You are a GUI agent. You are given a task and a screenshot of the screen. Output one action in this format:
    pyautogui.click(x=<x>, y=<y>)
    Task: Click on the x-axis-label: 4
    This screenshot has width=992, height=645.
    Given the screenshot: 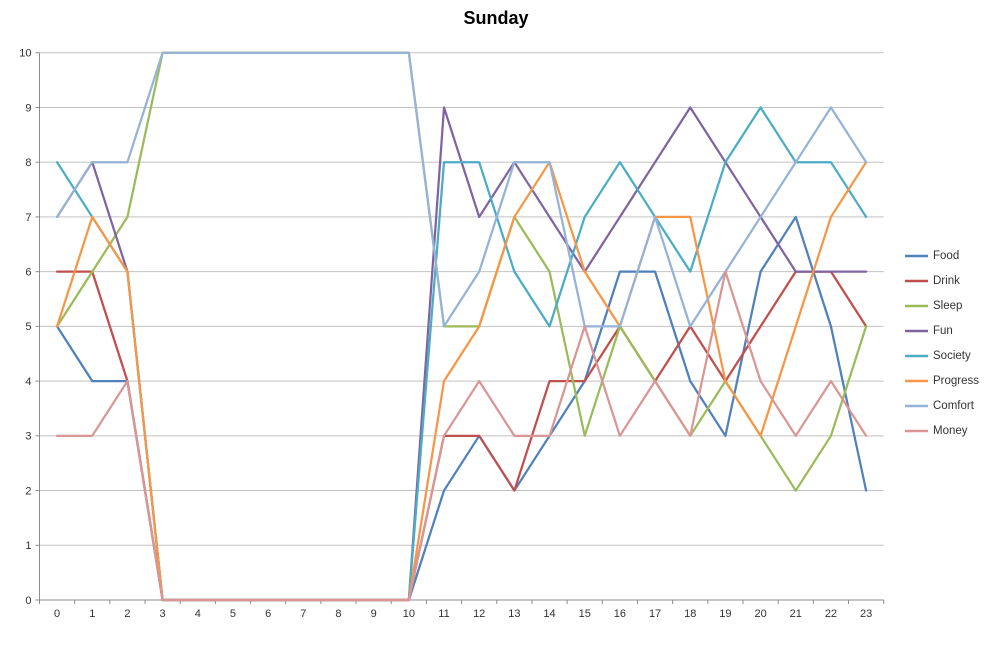 What is the action you would take?
    pyautogui.click(x=198, y=614)
    